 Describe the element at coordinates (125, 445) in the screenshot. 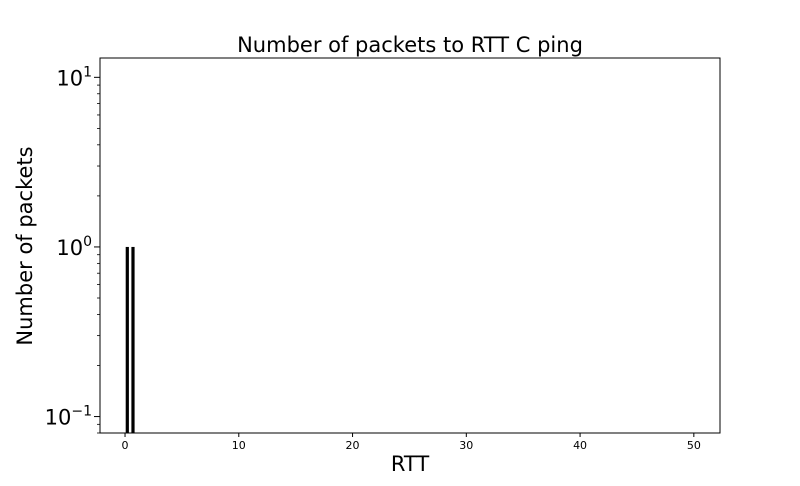

I see `x-tick-label-0: 0` at that location.